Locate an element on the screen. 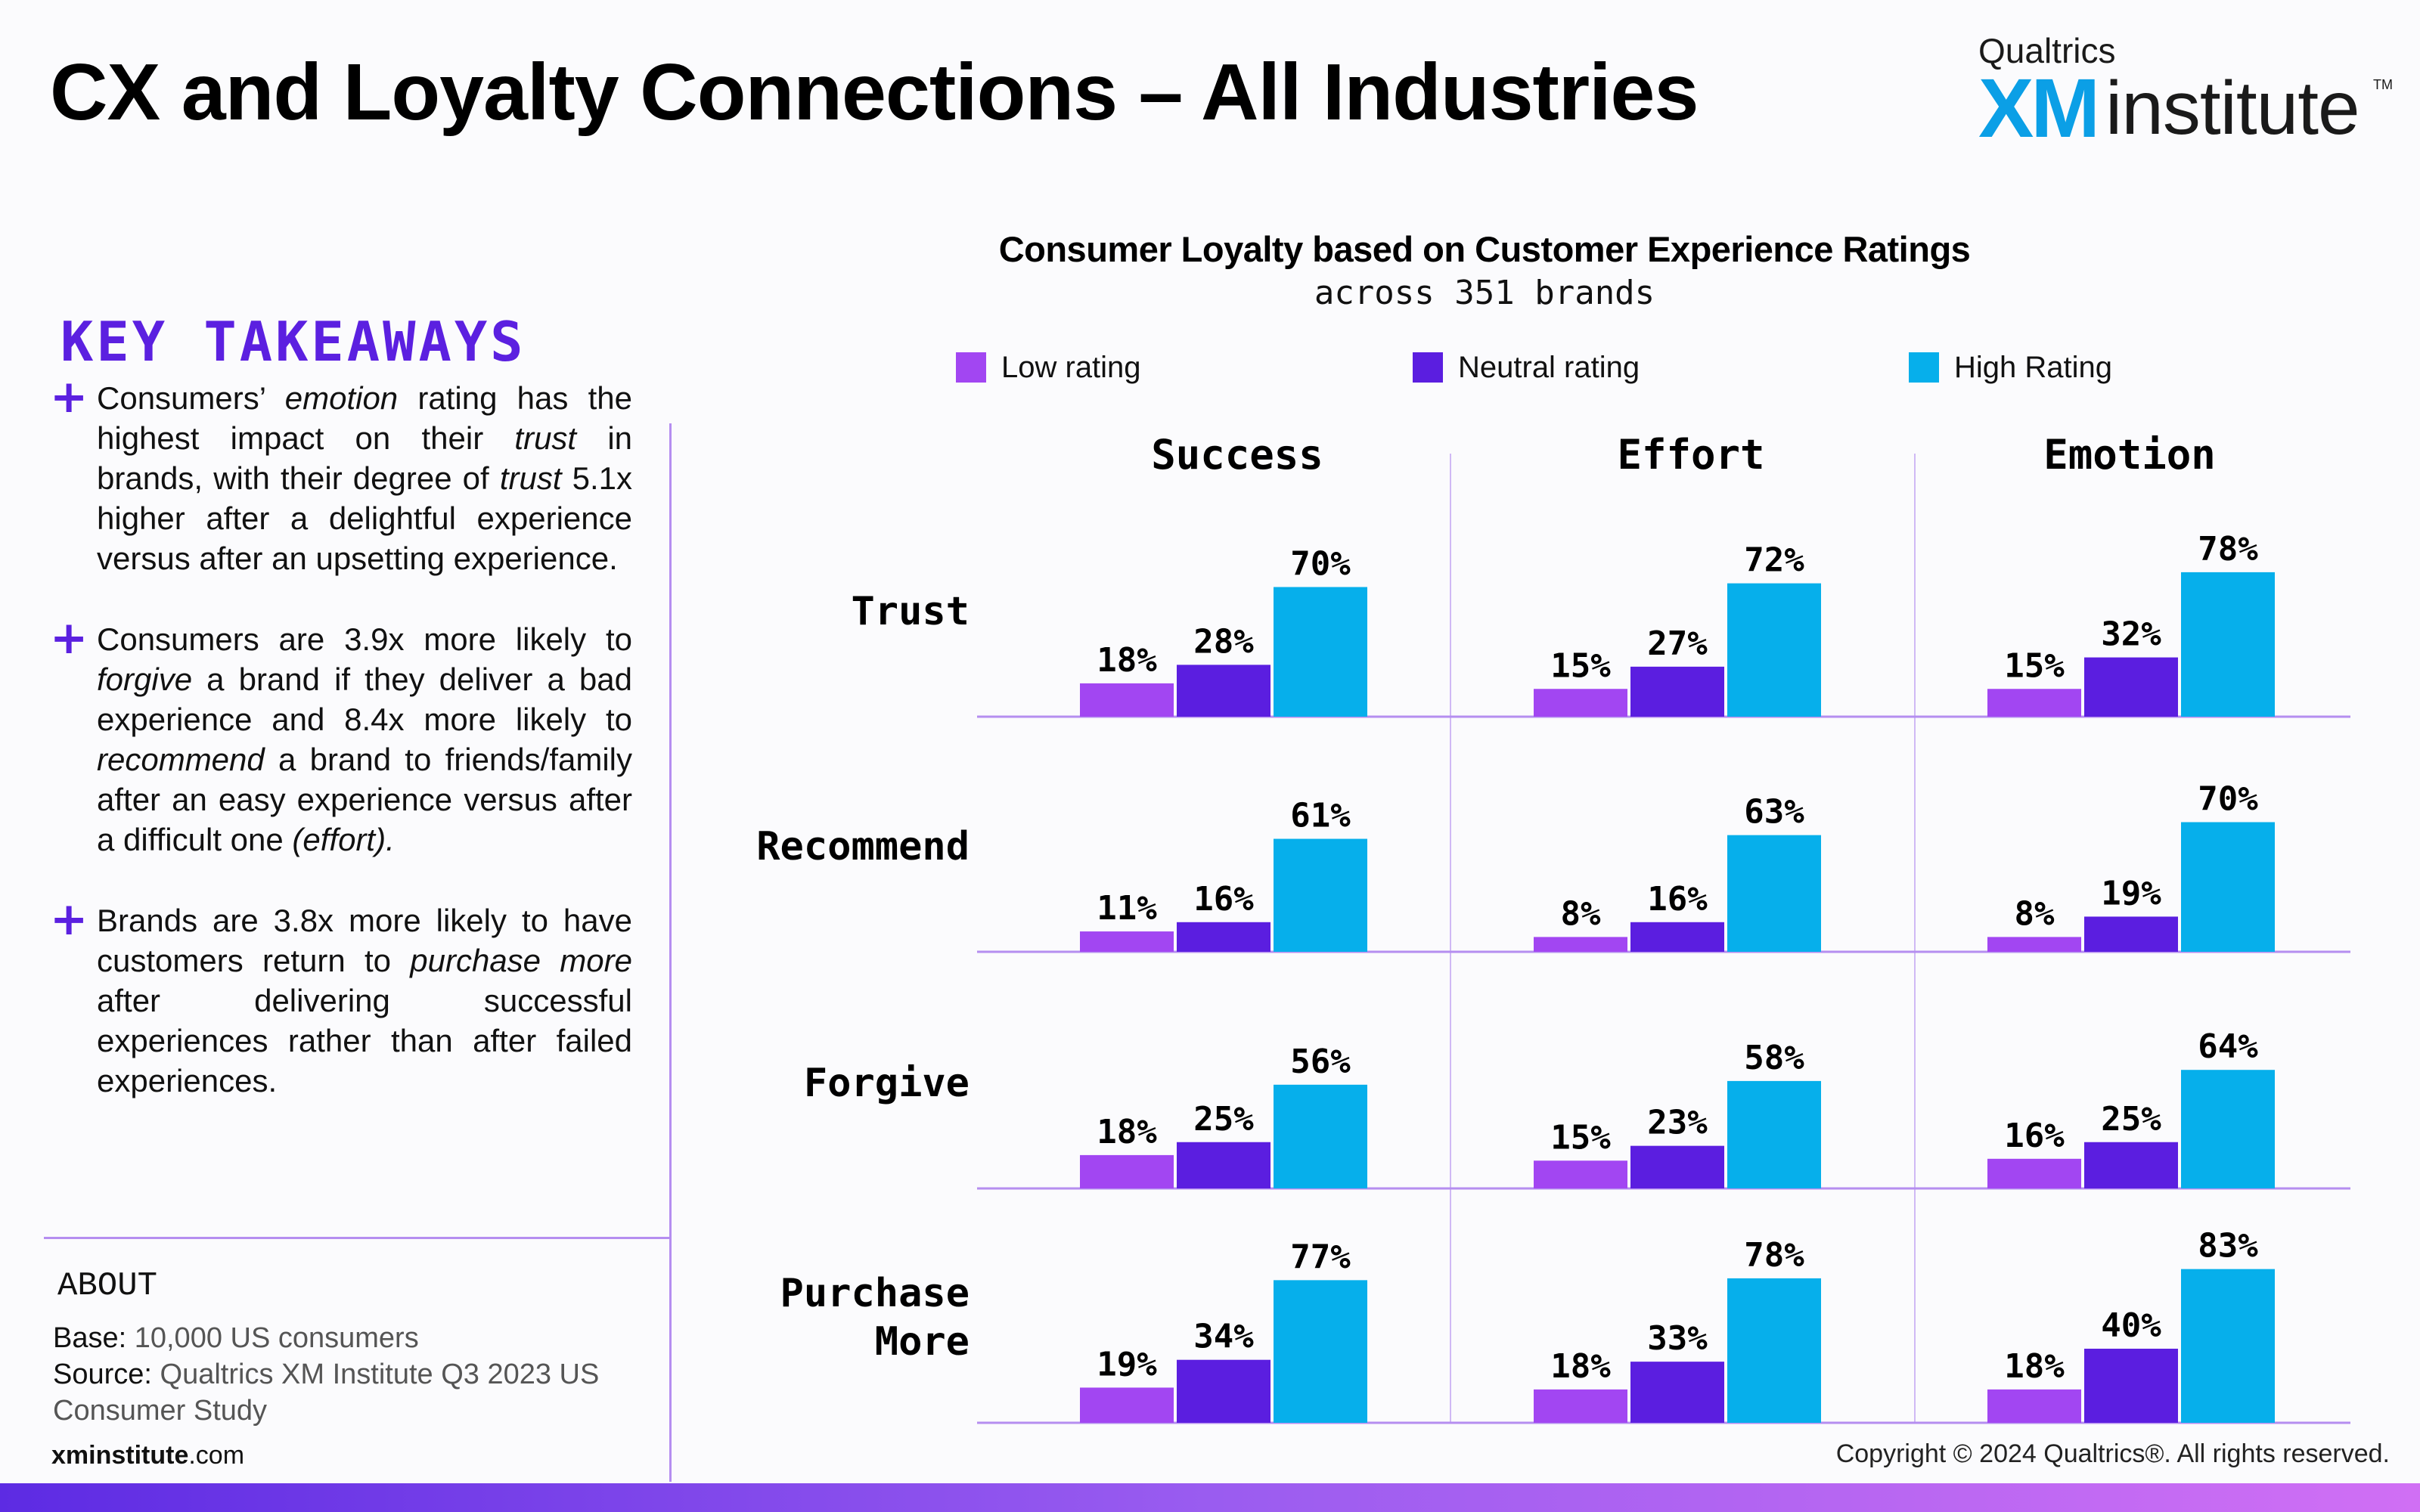 The width and height of the screenshot is (2420, 1512). row-header: Purchase is located at coordinates (875, 1293).